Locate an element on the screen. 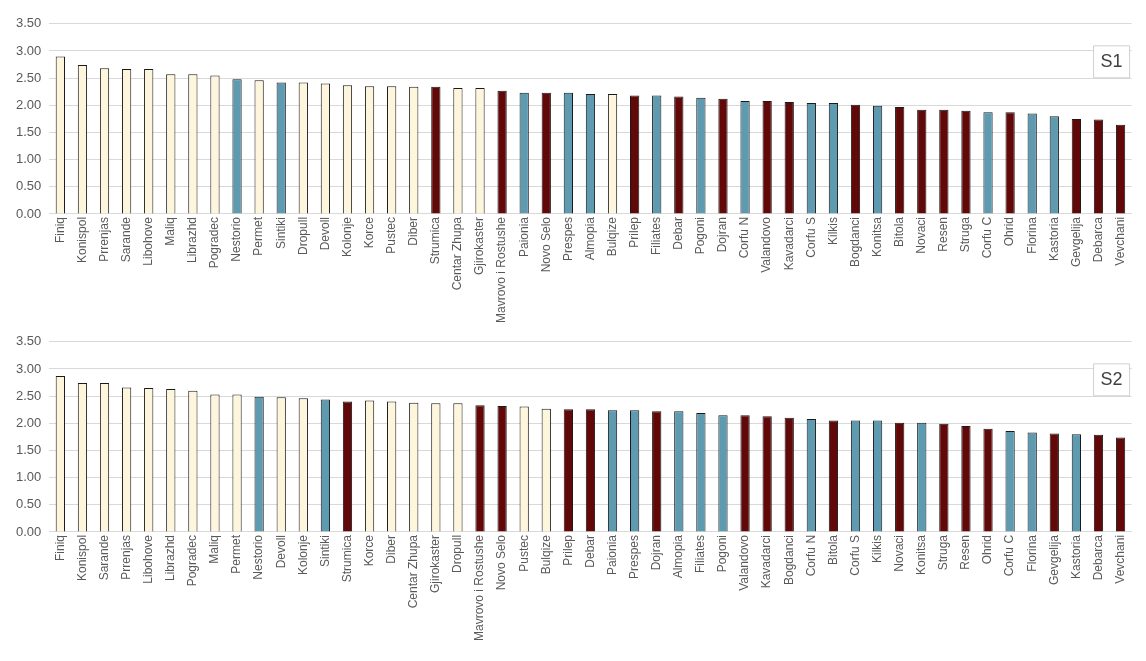  x-tick-label: Novaci is located at coordinates (898, 553).